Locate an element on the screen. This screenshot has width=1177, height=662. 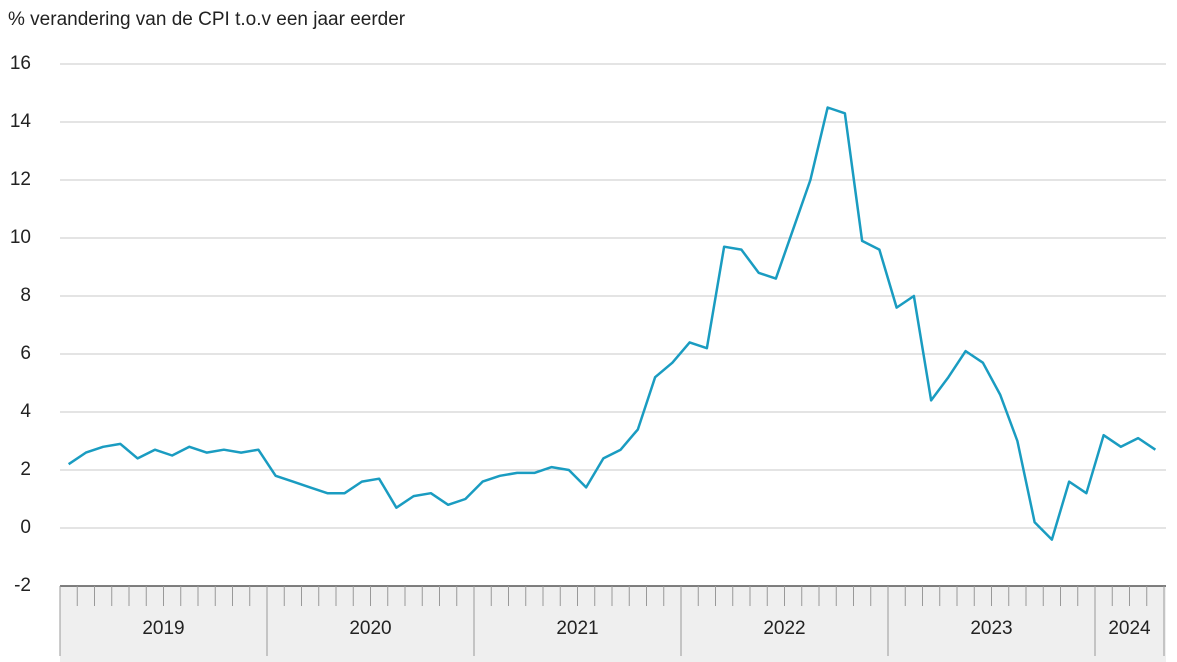
x-tick-label: 2020 is located at coordinates (370, 628).